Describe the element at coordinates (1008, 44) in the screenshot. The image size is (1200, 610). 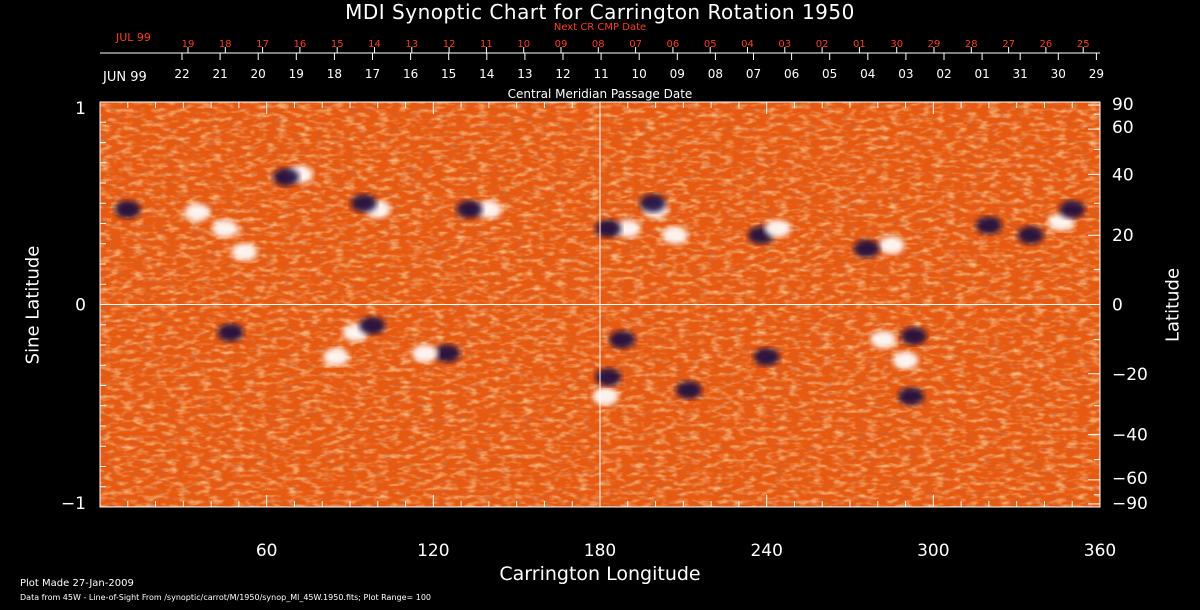
I see `next-cr-date-label: 27` at that location.